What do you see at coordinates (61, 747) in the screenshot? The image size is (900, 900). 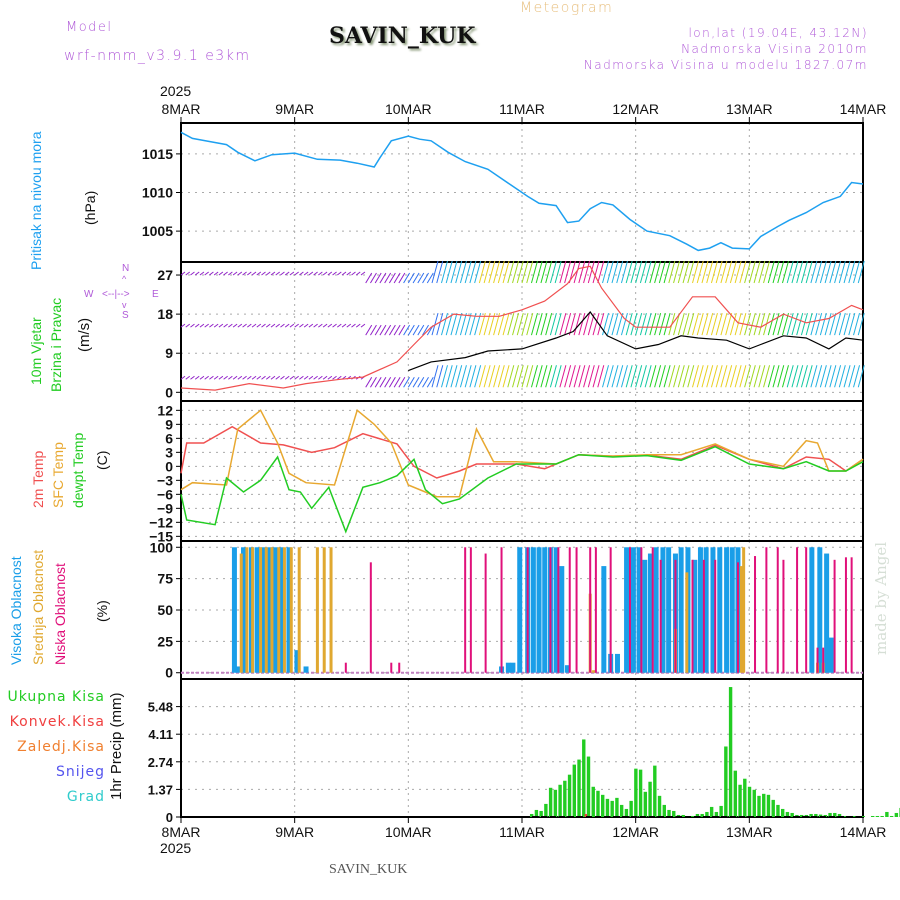 I see `legend-frz-rain: Zaledj.Kisa` at bounding box center [61, 747].